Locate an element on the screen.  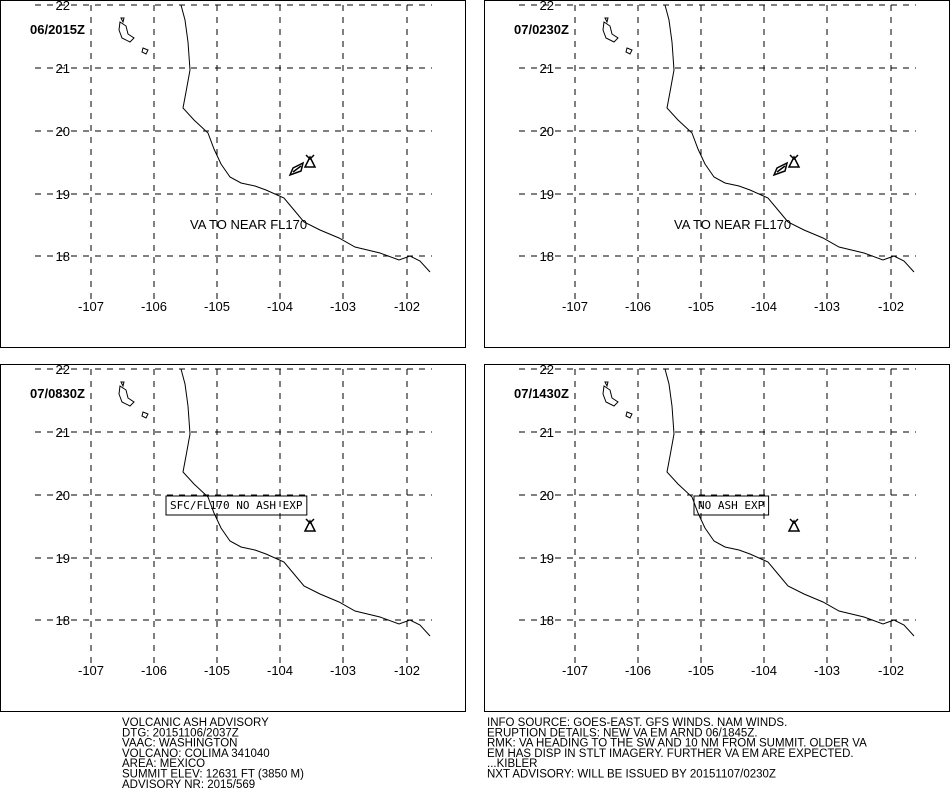
time-label: 07/1430Z is located at coordinates (541, 393).